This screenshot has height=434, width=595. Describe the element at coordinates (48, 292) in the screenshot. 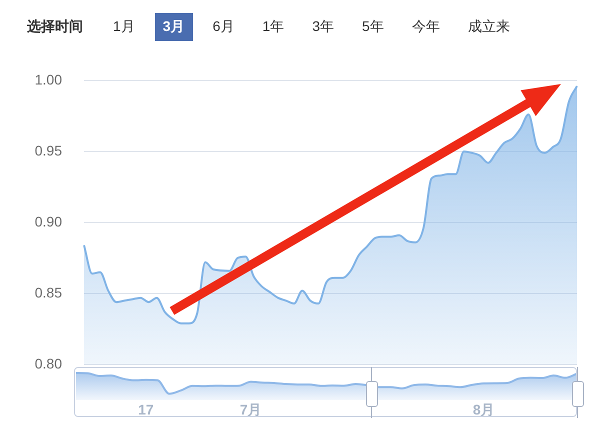

I see `y-tick-label: 0.85` at that location.